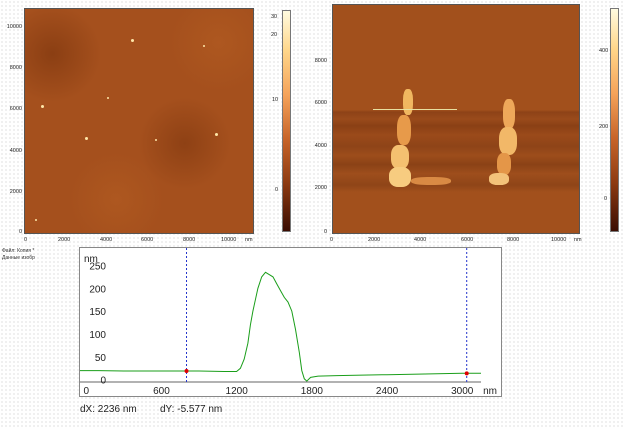  What do you see at coordinates (415, 109) in the screenshot?
I see `profile-scan-line` at bounding box center [415, 109].